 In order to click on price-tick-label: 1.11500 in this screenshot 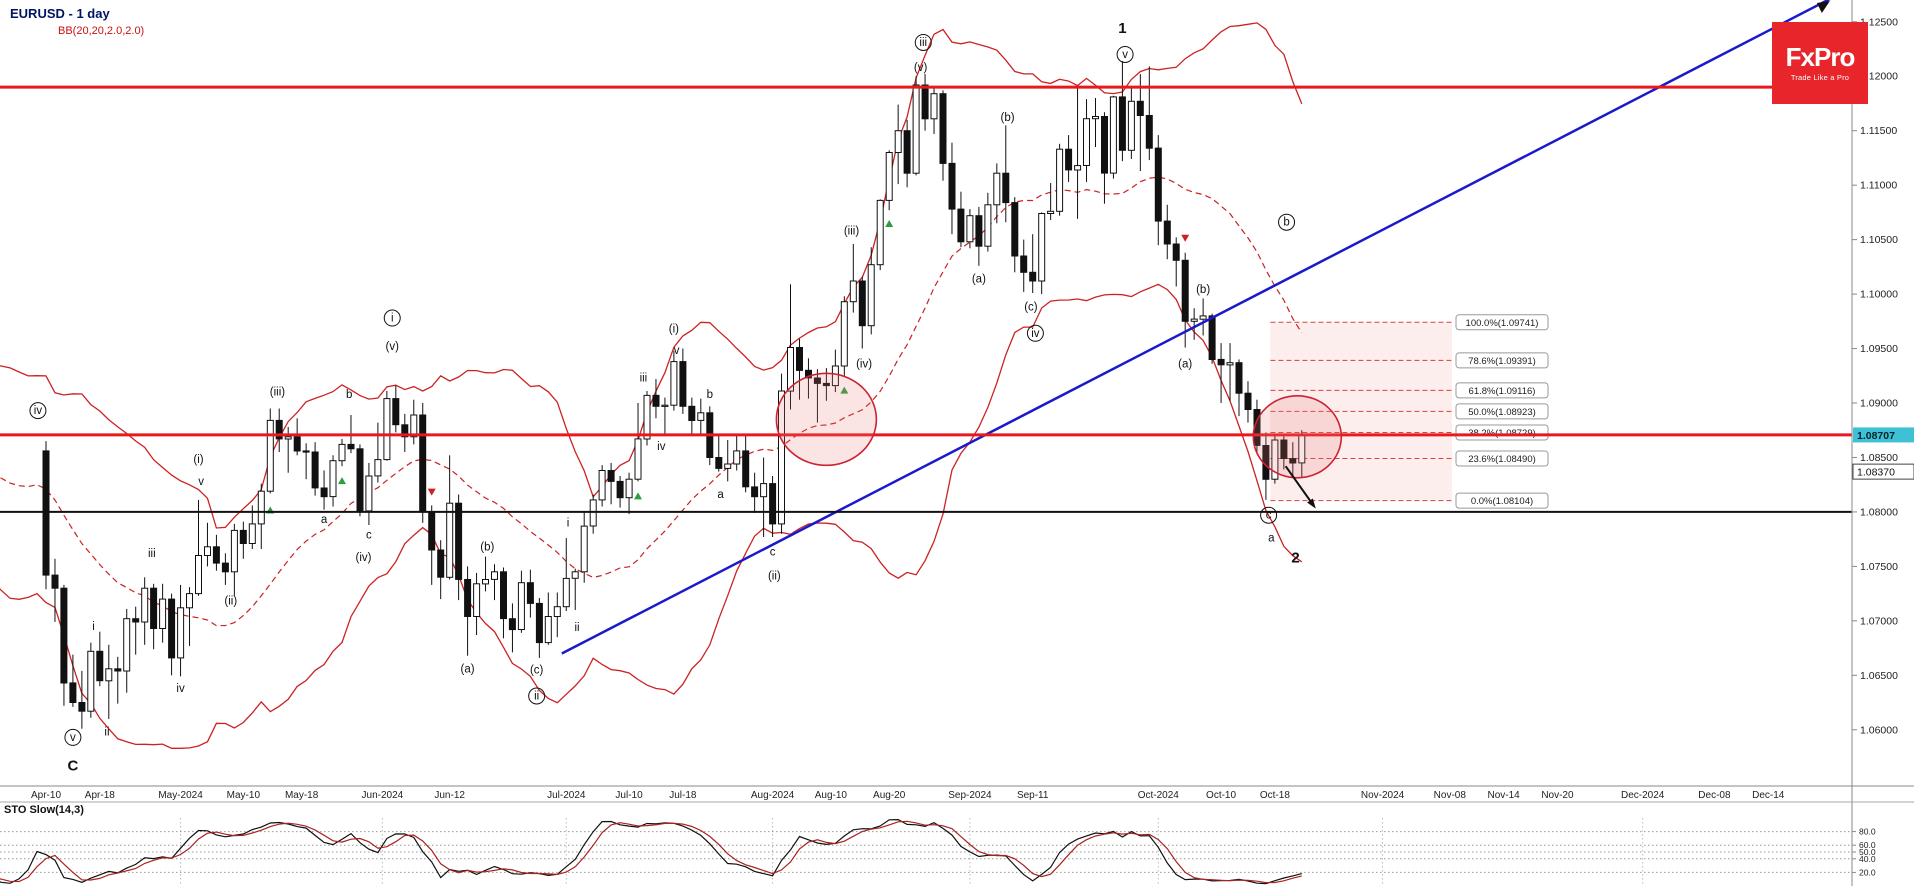, I will do `click(1878, 131)`.